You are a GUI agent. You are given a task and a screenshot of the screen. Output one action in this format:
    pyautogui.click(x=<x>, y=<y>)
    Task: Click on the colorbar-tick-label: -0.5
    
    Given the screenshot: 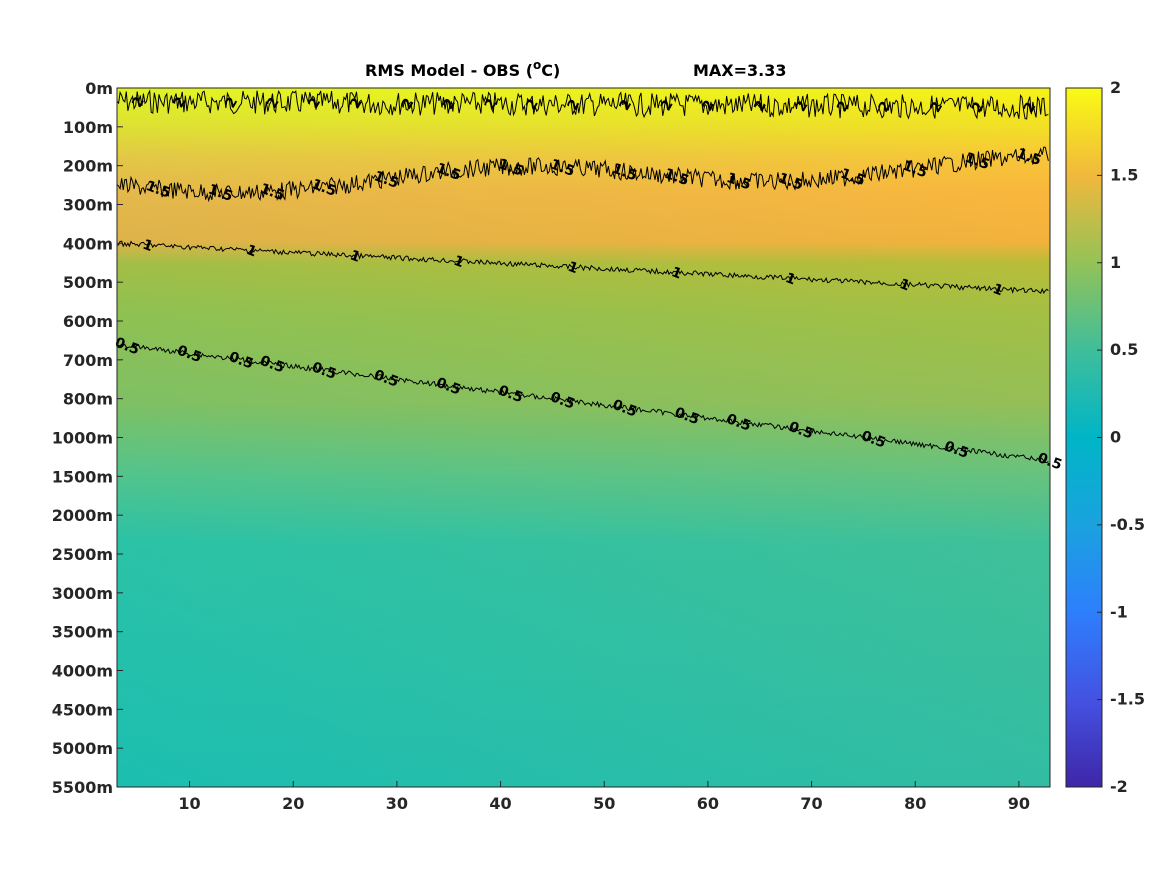 What is the action you would take?
    pyautogui.click(x=1127, y=524)
    